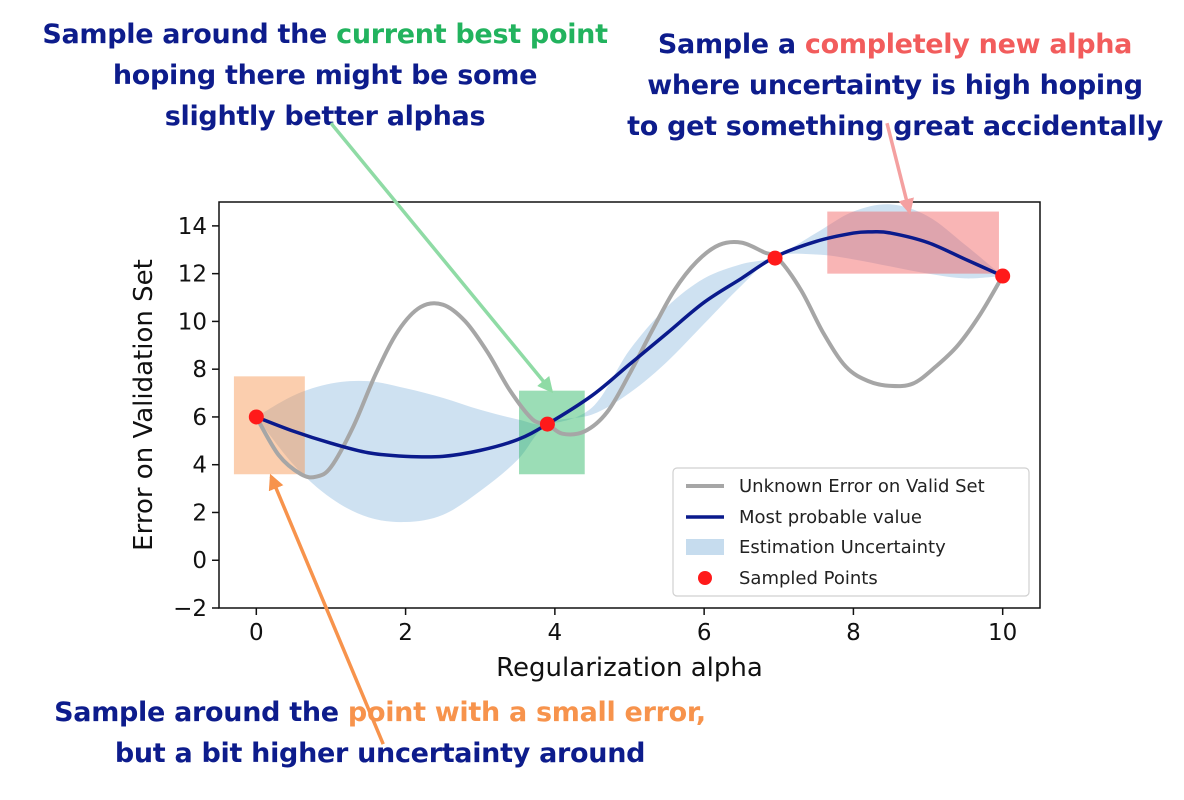 The image size is (1184, 800). What do you see at coordinates (326, 609) in the screenshot?
I see `small-error-arrow` at bounding box center [326, 609].